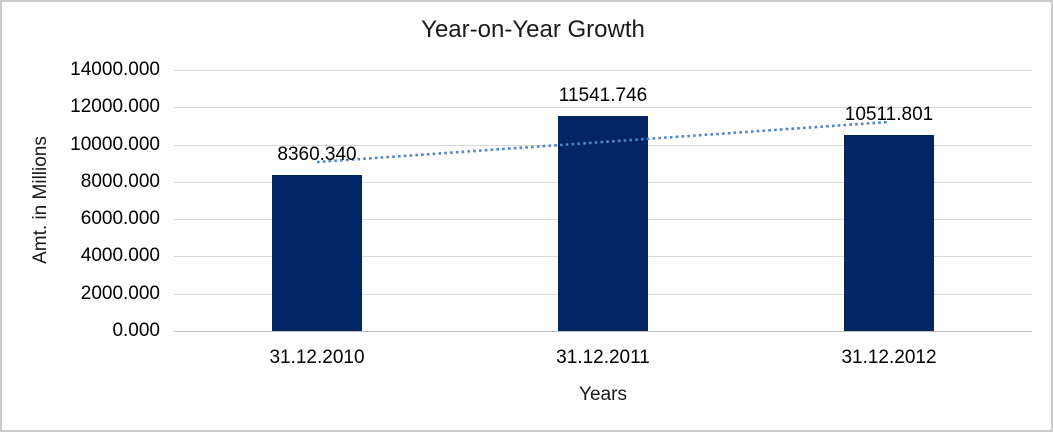 Image resolution: width=1053 pixels, height=432 pixels. What do you see at coordinates (603, 357) in the screenshot?
I see `x-tick-label: 31.12.2011` at bounding box center [603, 357].